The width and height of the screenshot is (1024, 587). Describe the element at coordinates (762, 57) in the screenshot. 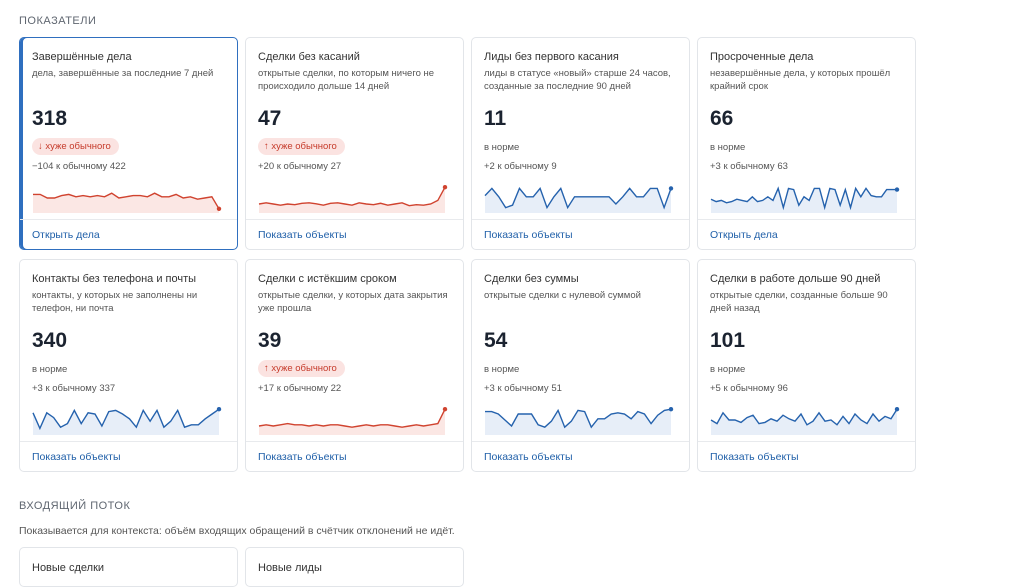

I see `card-title: Просроченные дела` at that location.